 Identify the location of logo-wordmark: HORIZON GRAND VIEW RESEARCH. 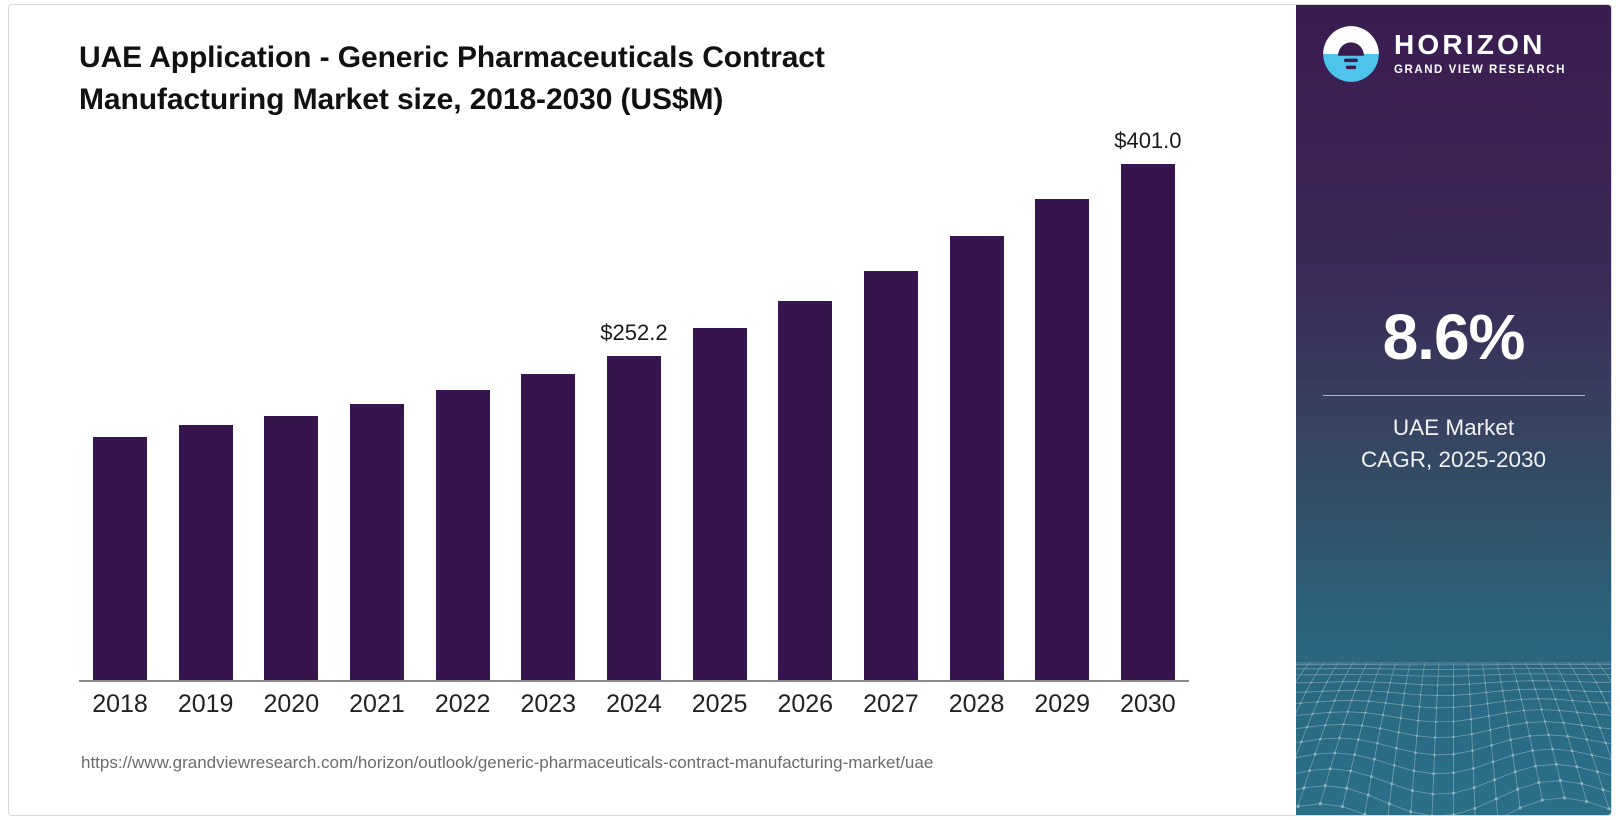
(1480, 54).